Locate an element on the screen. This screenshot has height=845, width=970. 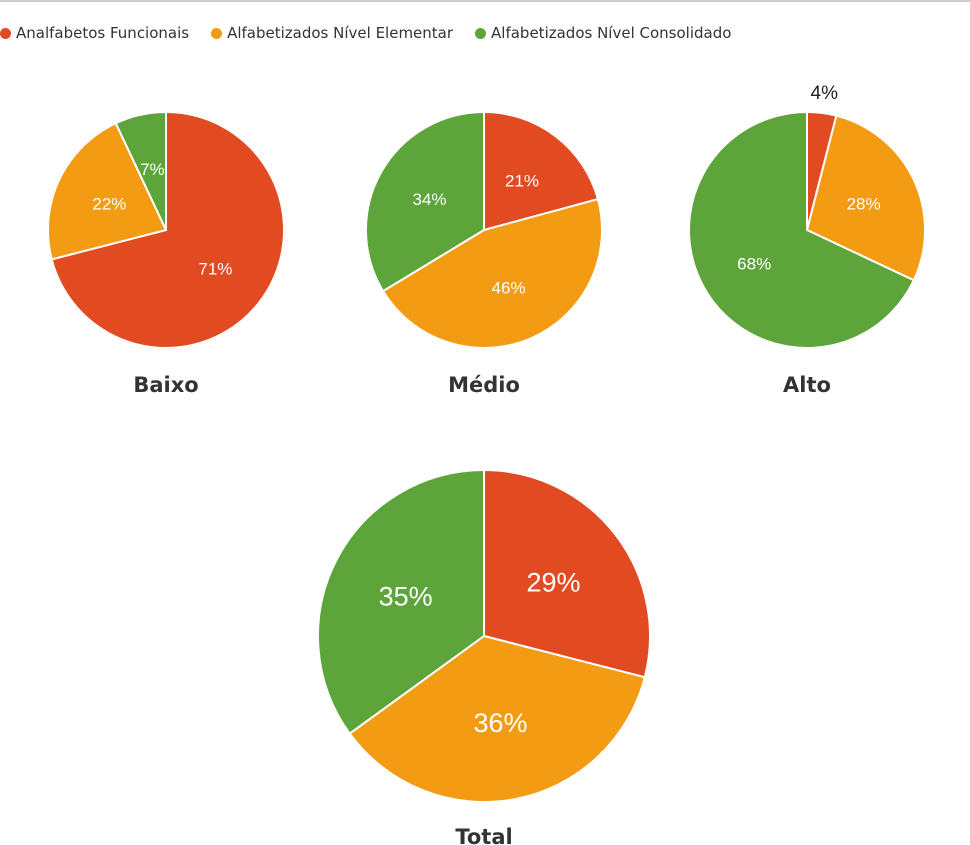
slice-label: 28% is located at coordinates (864, 203).